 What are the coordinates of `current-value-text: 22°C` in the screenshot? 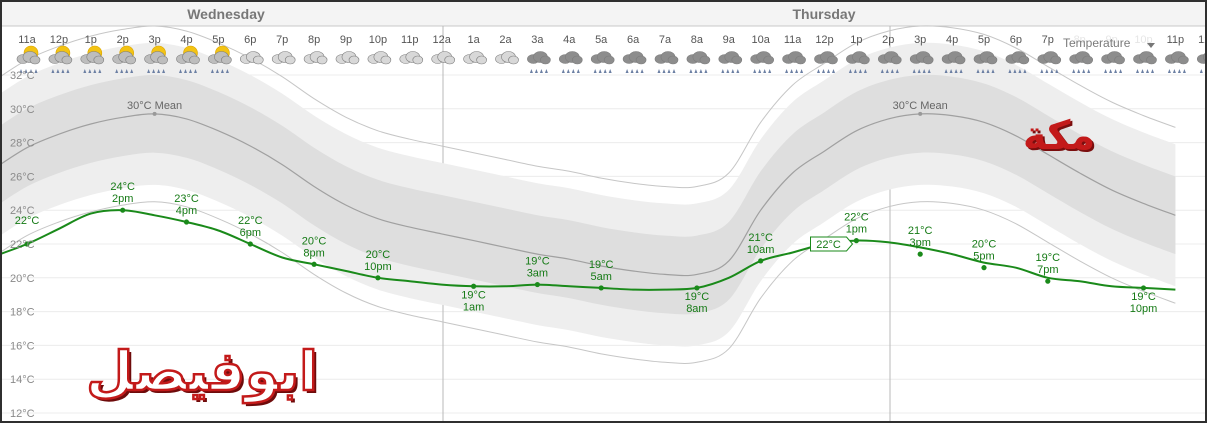 It's located at (828, 245).